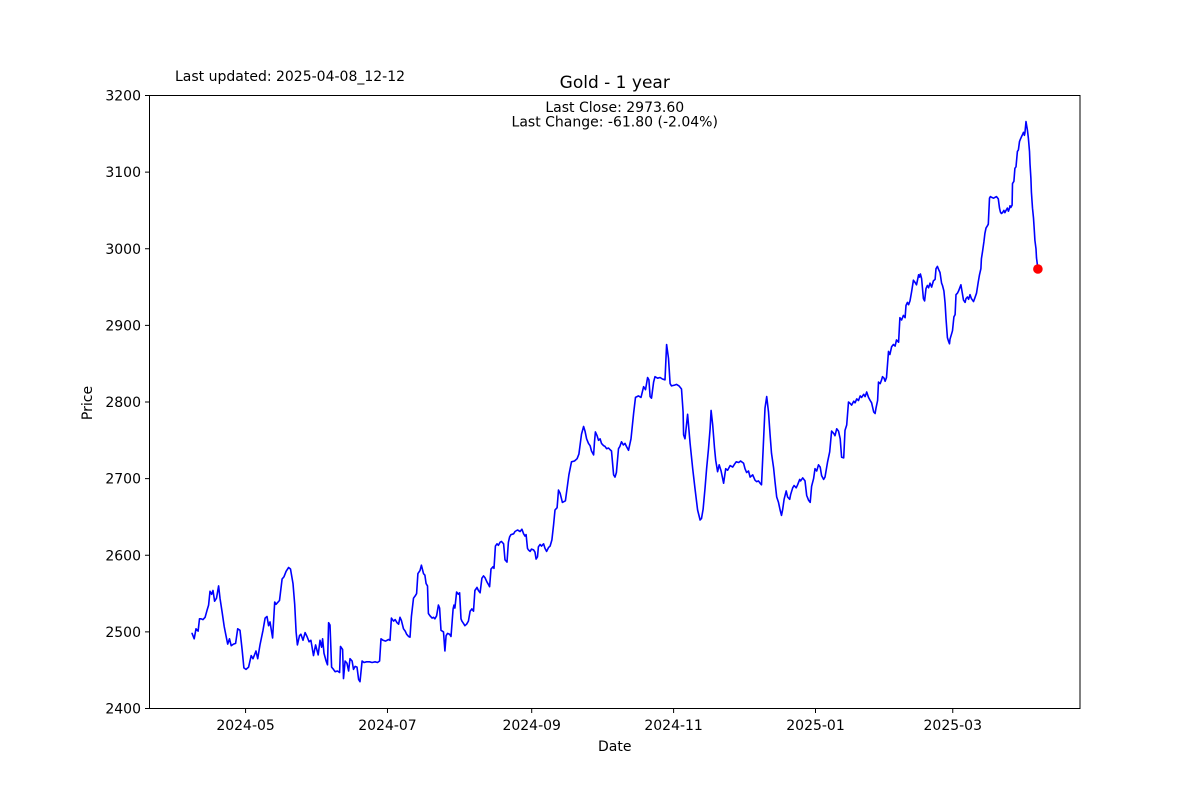  I want to click on y-tick-label: 3100, so click(123, 173).